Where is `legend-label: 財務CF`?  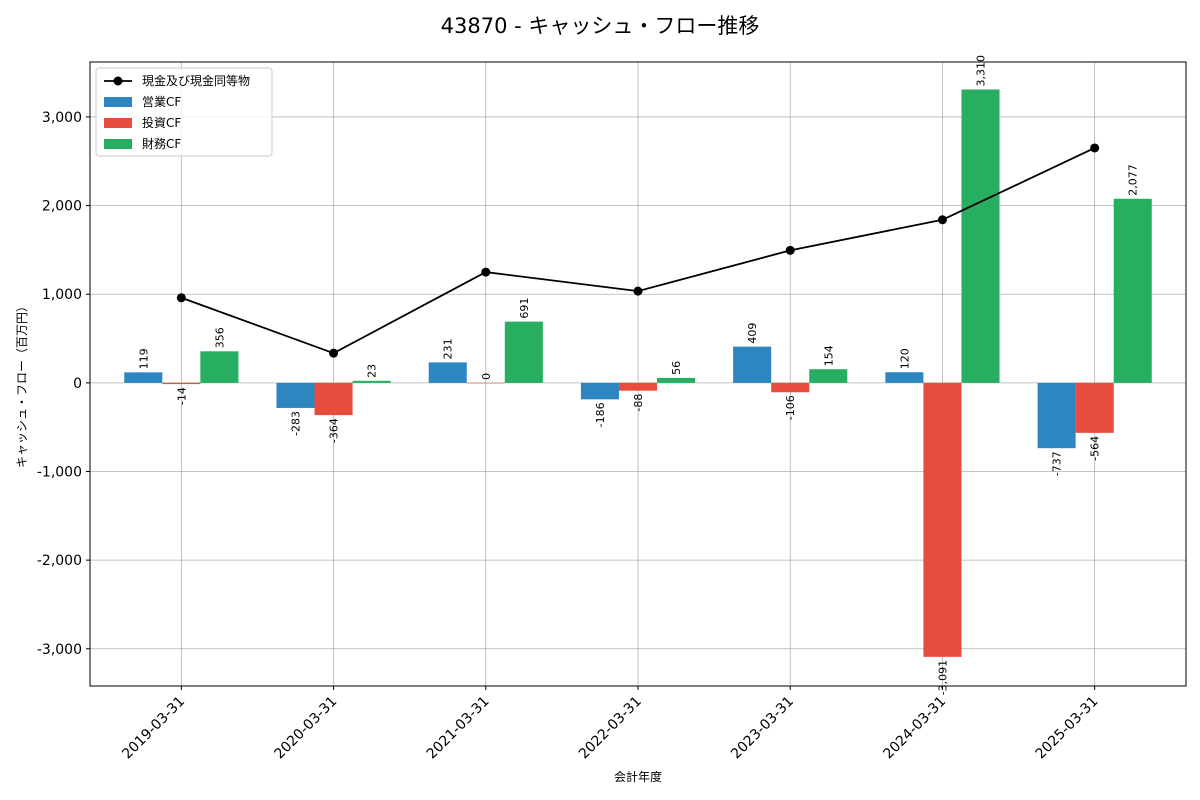 legend-label: 財務CF is located at coordinates (161, 143).